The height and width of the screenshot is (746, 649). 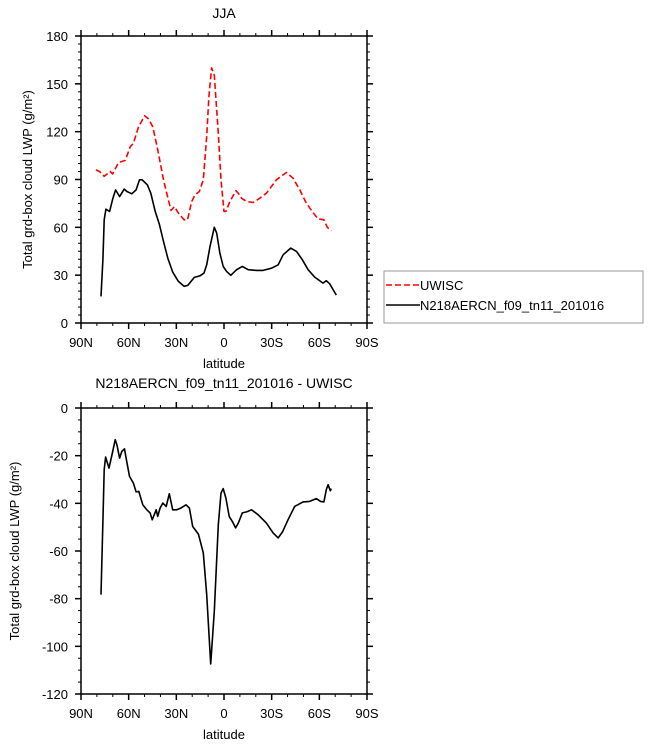 I want to click on y-tick-label: 180, so click(x=57, y=36).